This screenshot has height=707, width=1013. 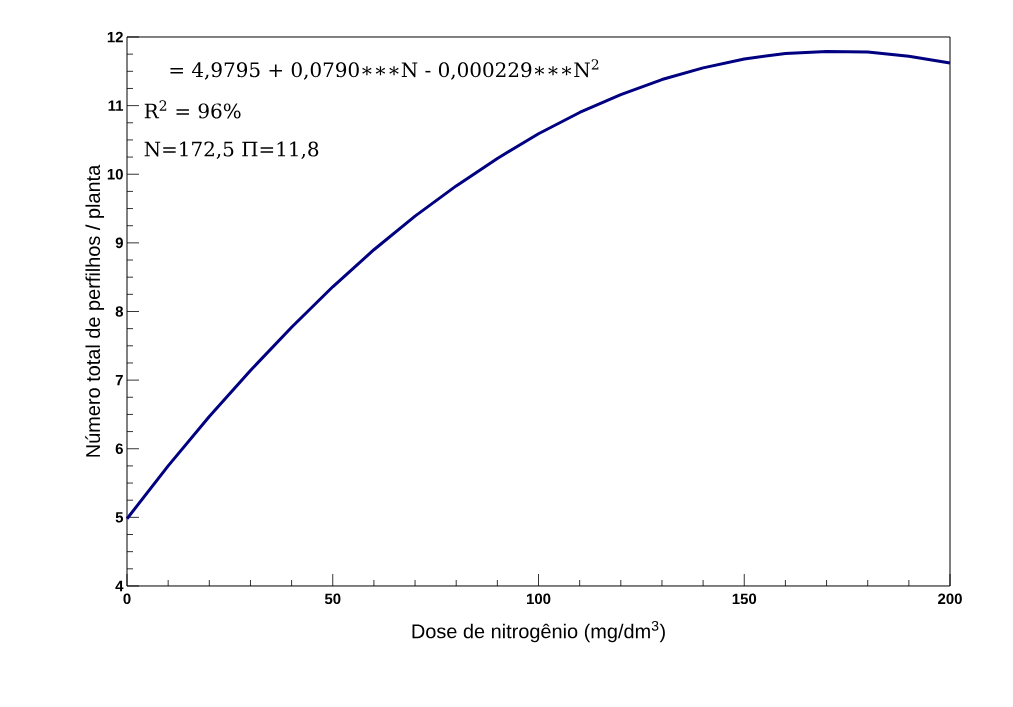 I want to click on x-tick-label: 50, so click(x=332, y=599).